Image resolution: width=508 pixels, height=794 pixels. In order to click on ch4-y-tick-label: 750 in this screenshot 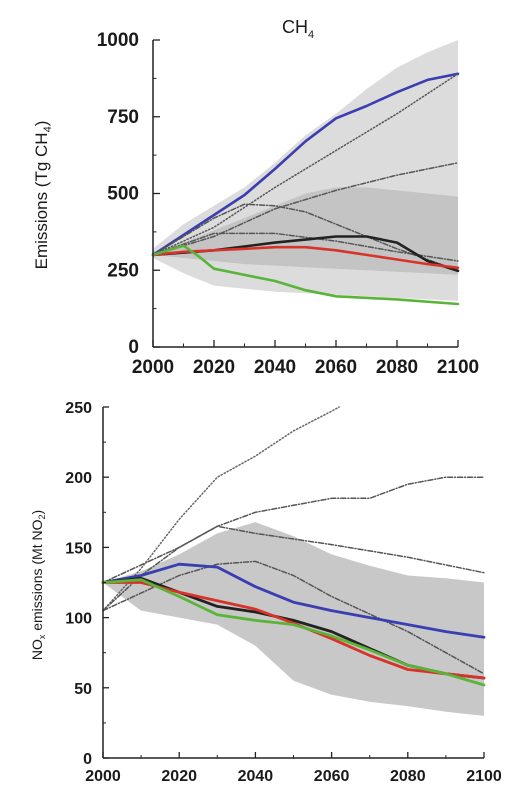, I will do `click(123, 117)`.